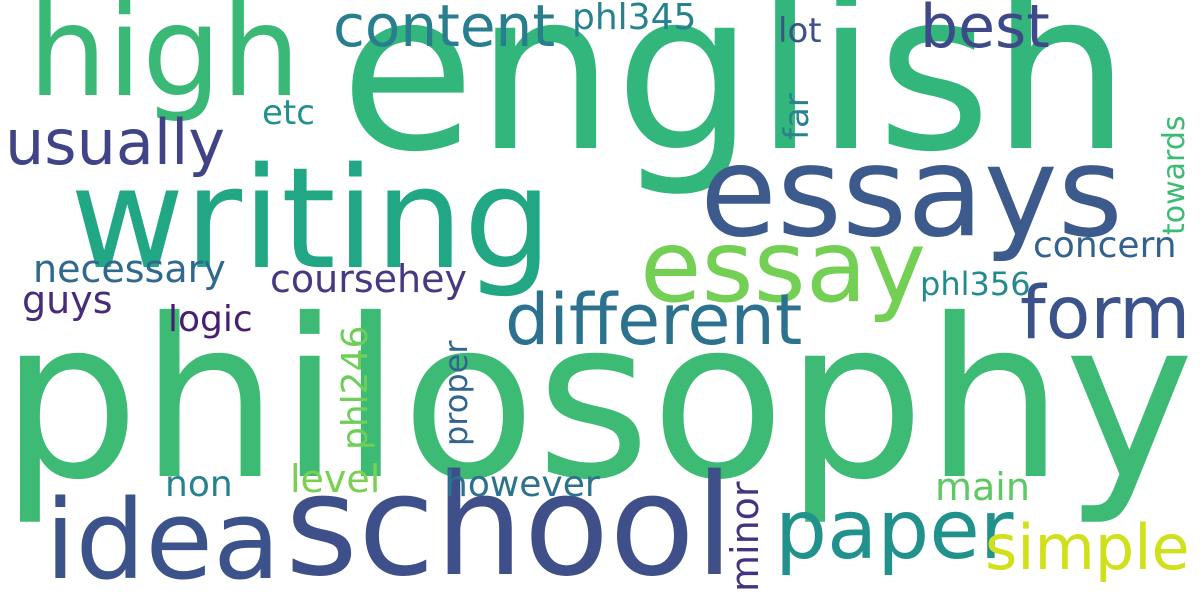 The width and height of the screenshot is (1200, 600). What do you see at coordinates (985, 31) in the screenshot?
I see `word-best: best` at bounding box center [985, 31].